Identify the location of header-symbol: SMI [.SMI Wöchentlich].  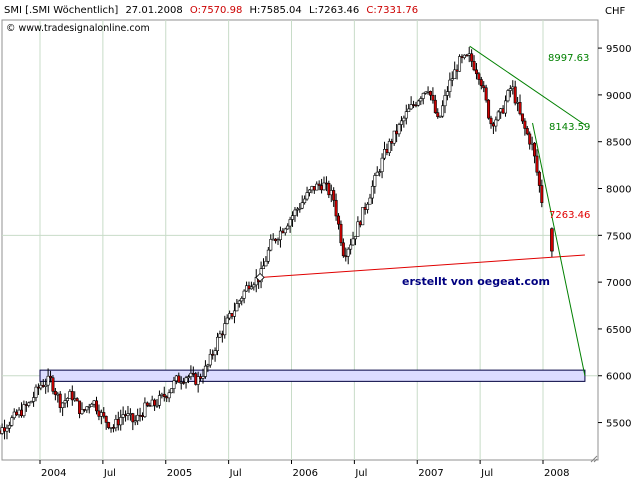
(61, 10).